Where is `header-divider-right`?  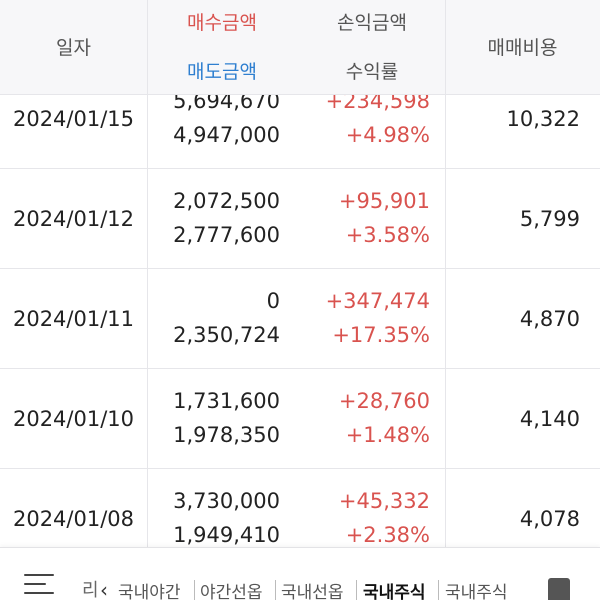
header-divider-right is located at coordinates (445, 47).